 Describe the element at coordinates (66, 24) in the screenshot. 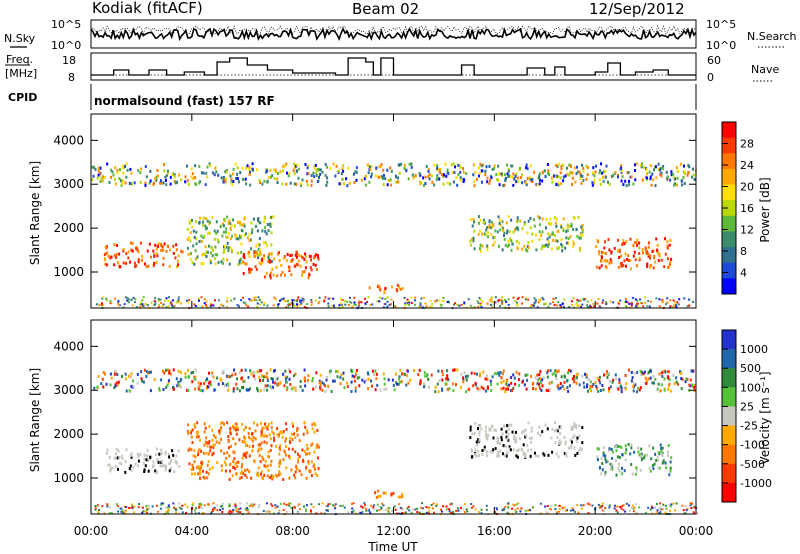

I see `noise-tick-left-top: 10^5` at that location.